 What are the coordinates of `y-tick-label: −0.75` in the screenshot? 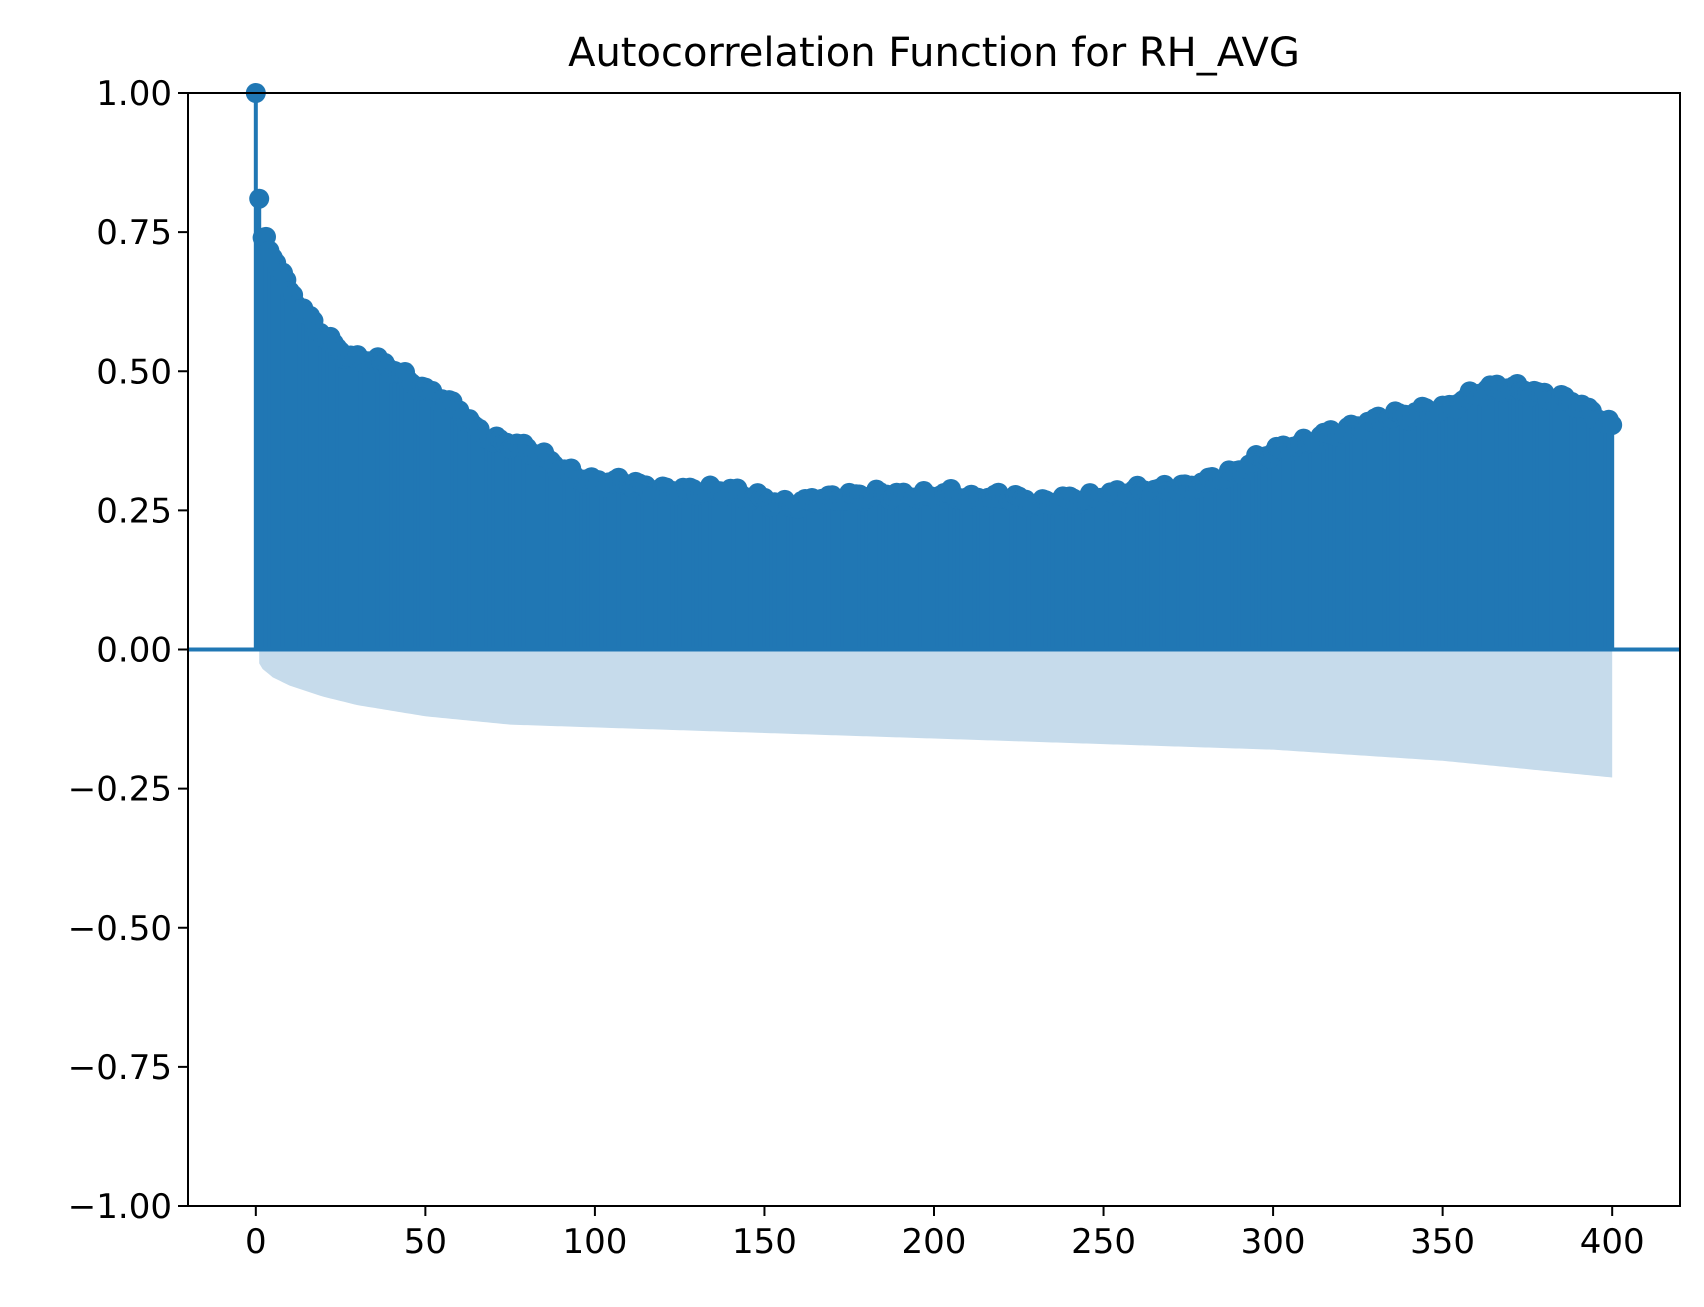 It's located at (120, 1068).